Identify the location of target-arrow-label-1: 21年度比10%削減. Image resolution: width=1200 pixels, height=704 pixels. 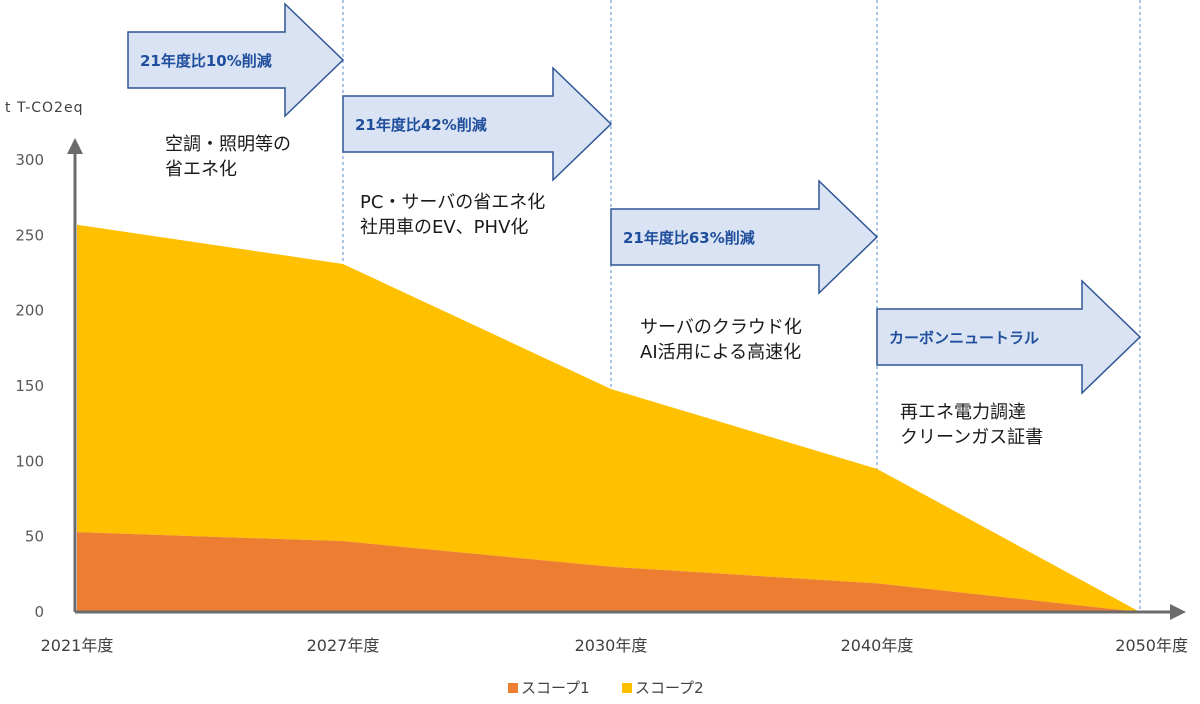
(206, 61).